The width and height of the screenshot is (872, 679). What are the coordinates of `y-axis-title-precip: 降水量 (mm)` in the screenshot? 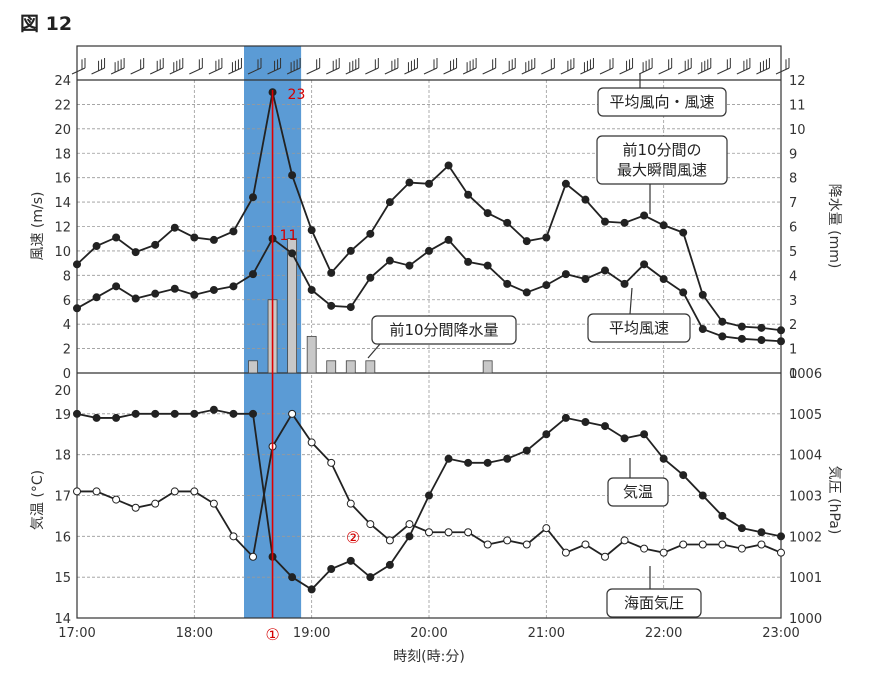 It's located at (834, 226).